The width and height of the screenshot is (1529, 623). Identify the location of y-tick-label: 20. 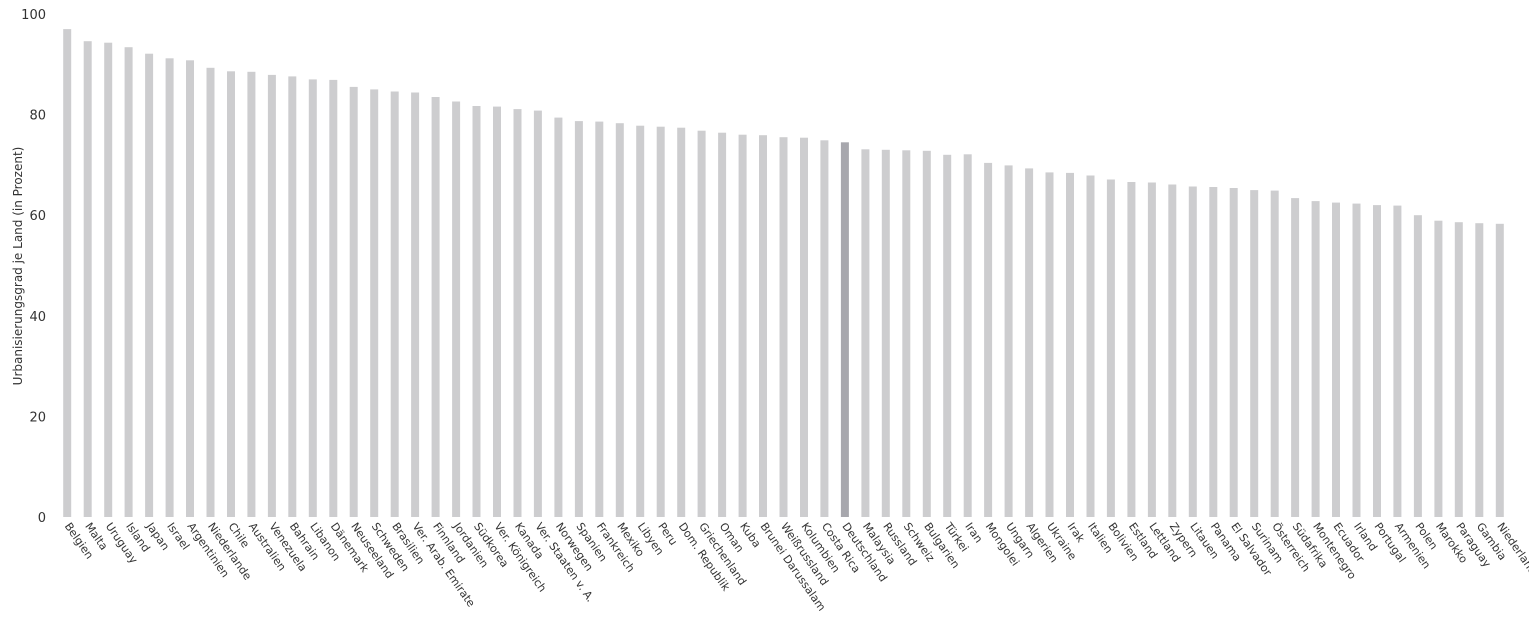
(37, 417).